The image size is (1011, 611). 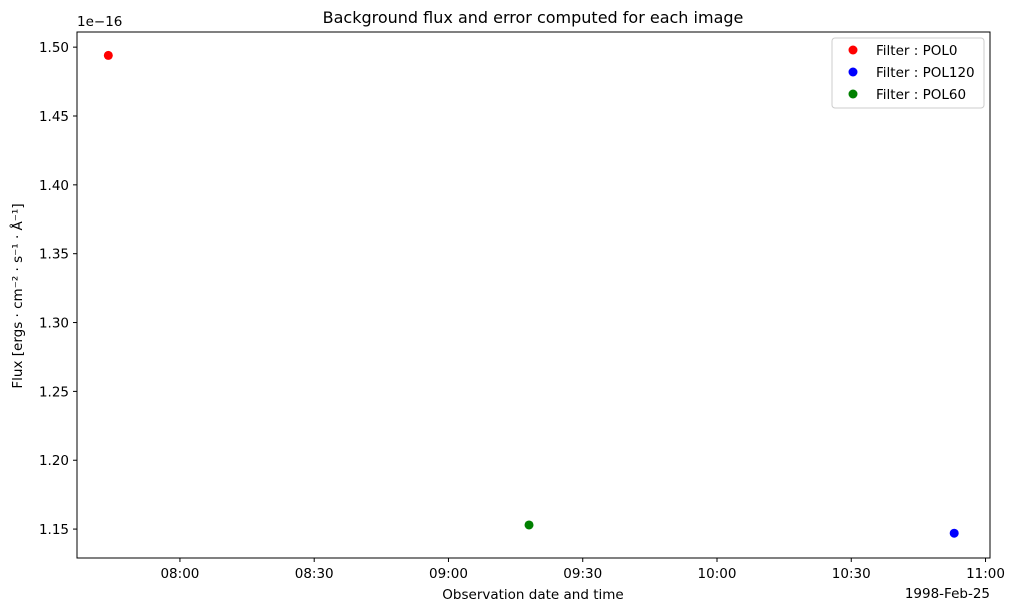 I want to click on x-tick-label: 10:30, so click(x=851, y=574).